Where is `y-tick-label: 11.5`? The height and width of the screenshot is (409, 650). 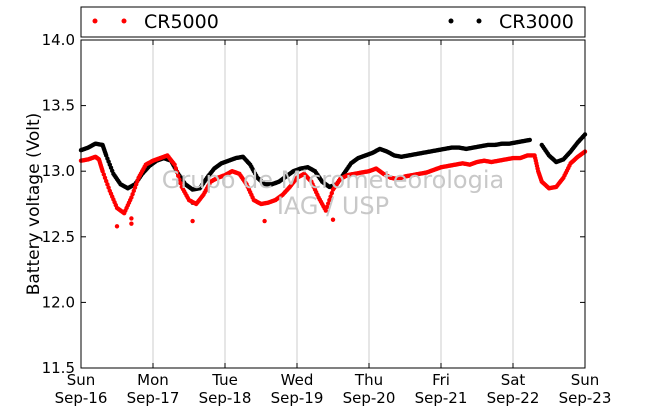
y-tick-label: 11.5 is located at coordinates (58, 368).